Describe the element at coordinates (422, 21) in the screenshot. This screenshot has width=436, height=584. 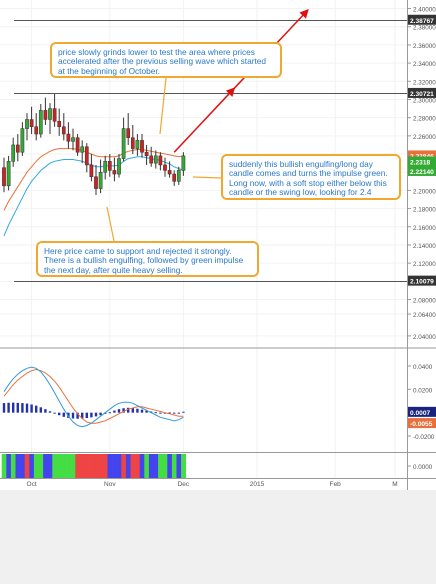
I see `price-tag-label: 2.38767` at that location.